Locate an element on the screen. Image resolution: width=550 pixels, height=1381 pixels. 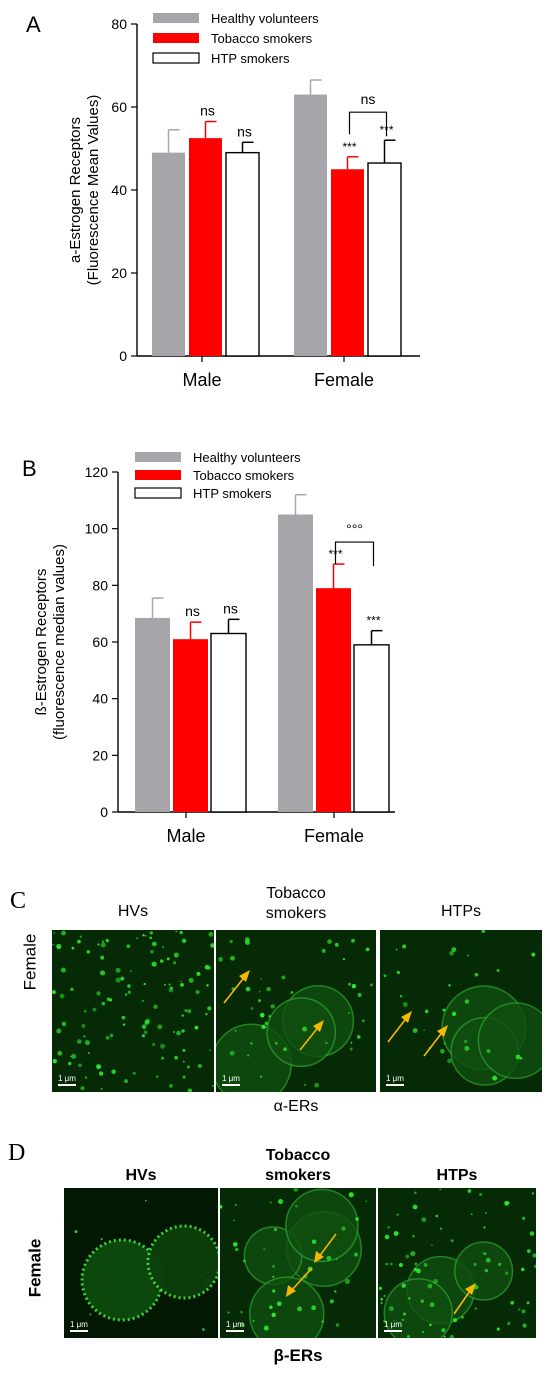
y-axis-label-2: (Fluorescence Mean Values) is located at coordinates (93, 190).